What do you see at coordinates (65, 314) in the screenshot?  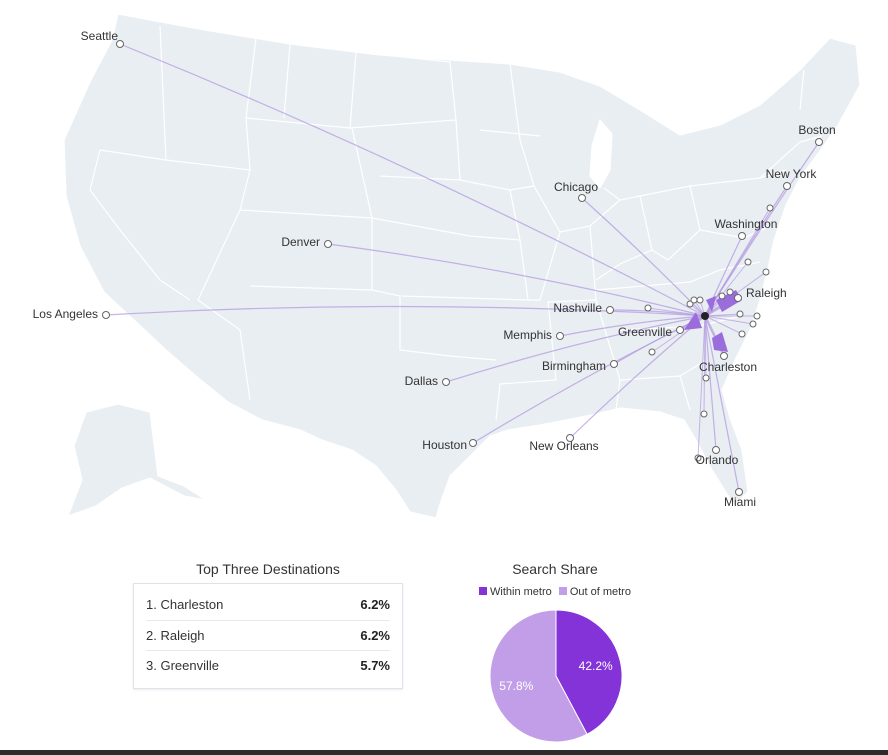 I see `city-label: Los Angeles` at bounding box center [65, 314].